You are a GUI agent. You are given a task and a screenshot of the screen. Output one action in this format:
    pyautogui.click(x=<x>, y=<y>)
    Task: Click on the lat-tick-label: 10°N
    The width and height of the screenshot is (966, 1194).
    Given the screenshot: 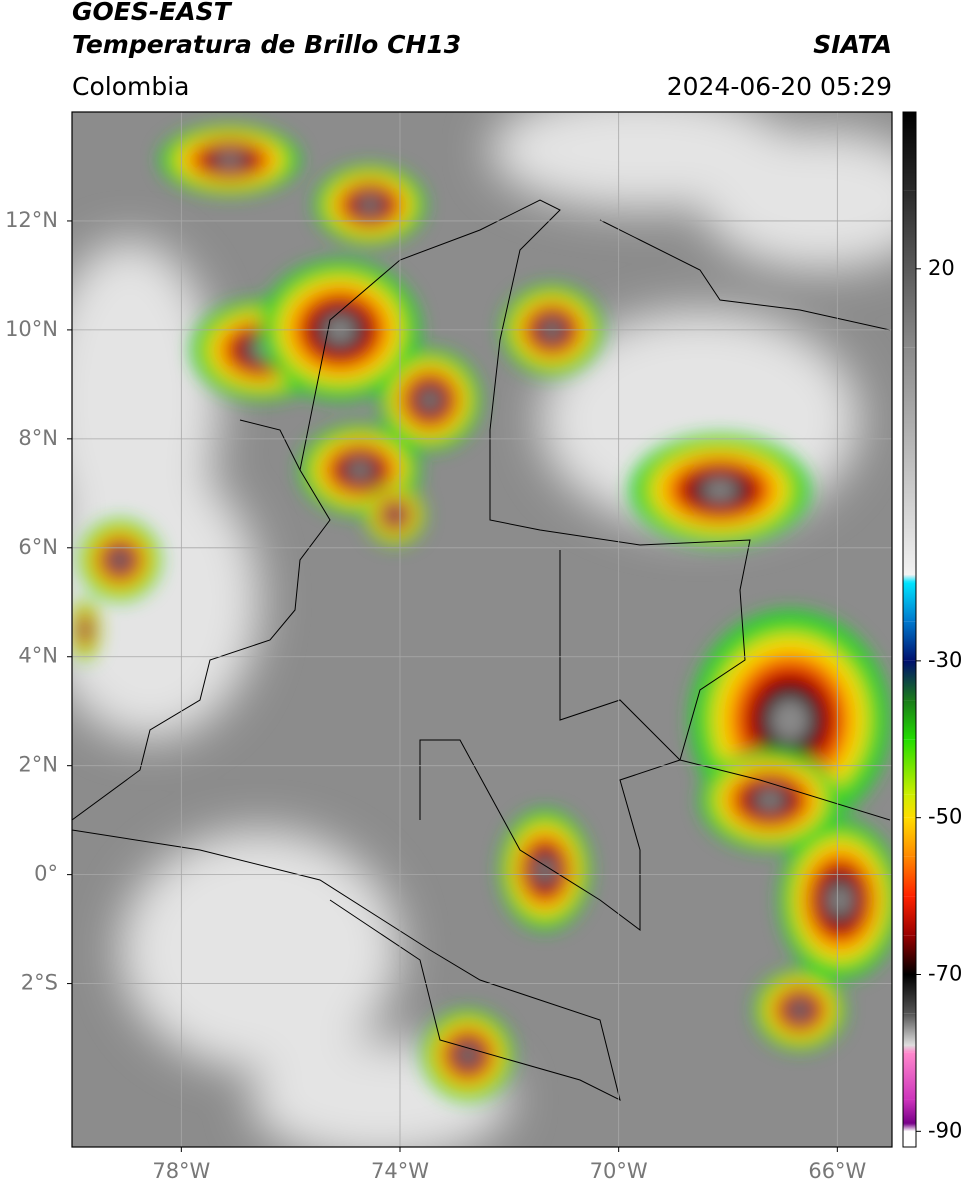 What is the action you would take?
    pyautogui.click(x=31, y=329)
    